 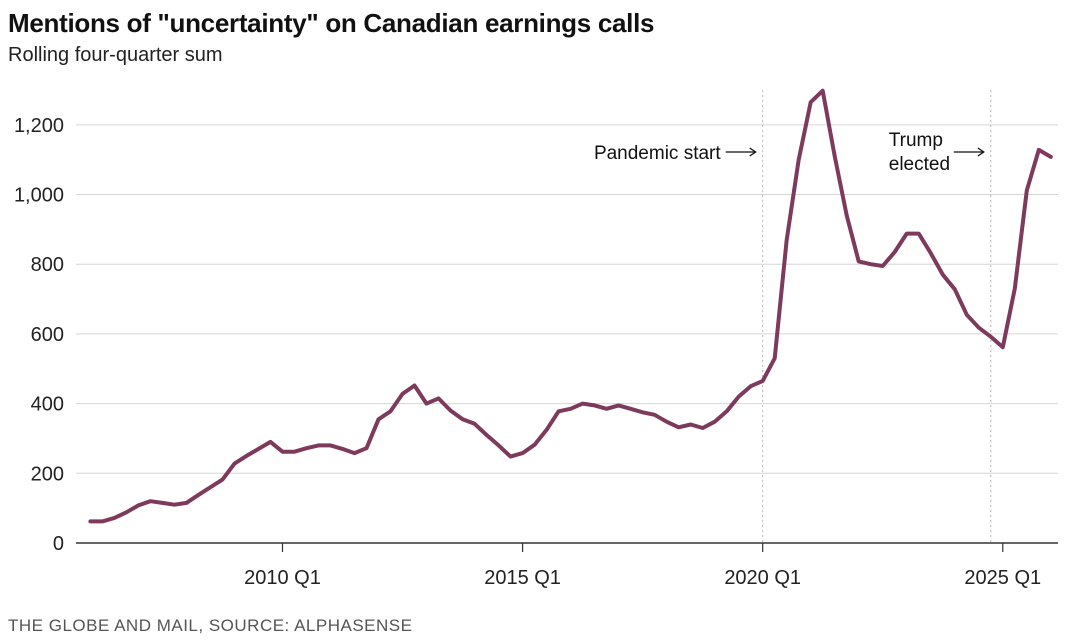 I want to click on y-axis-ticks: 0 200 400 600 800 1,000 1,200, so click(x=39, y=335).